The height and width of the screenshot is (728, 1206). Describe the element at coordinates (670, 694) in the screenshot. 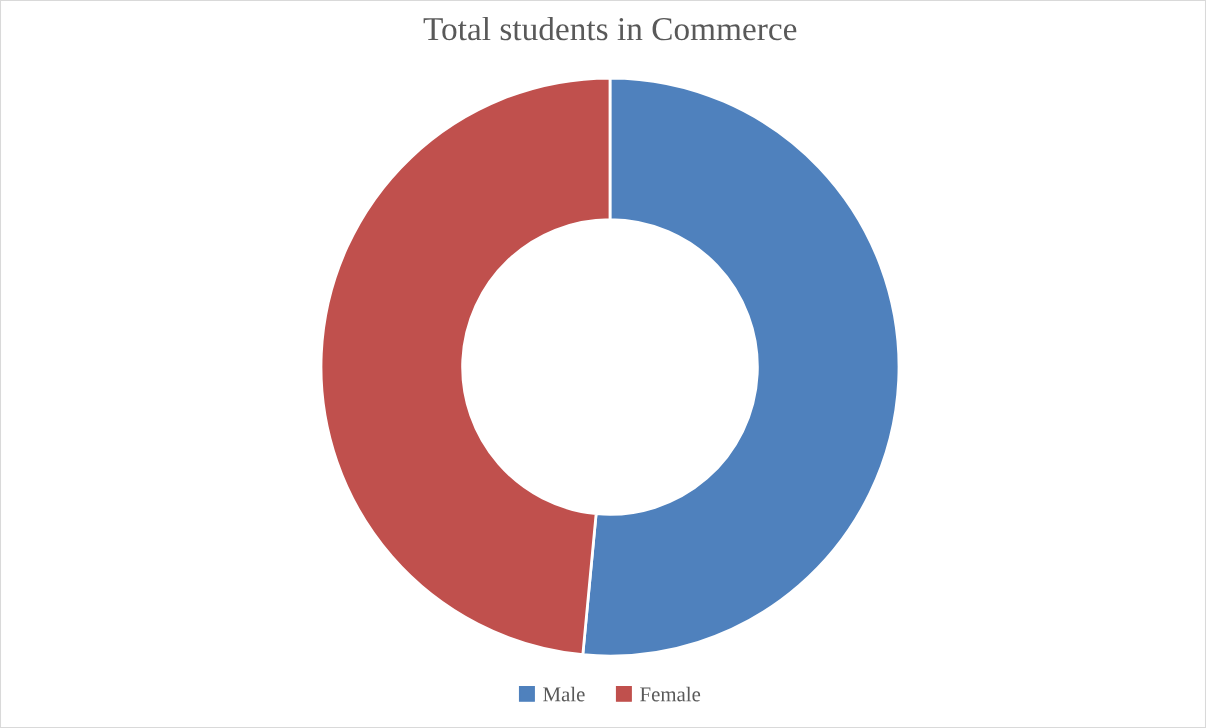

I see `legend-label: Female` at that location.